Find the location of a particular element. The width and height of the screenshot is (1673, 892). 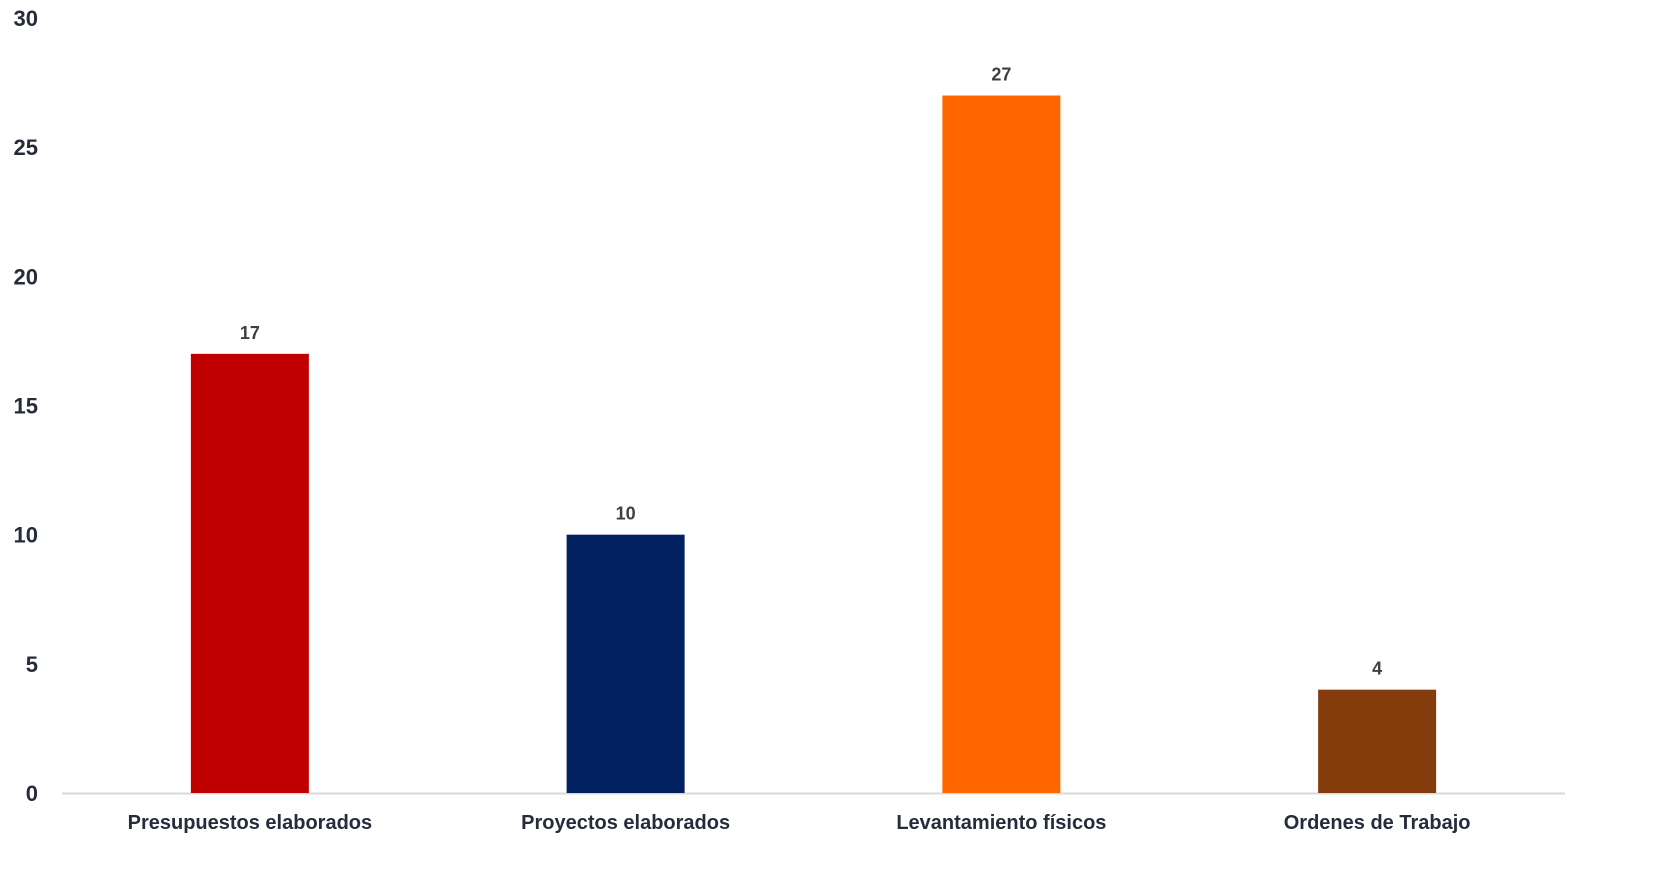

data-label: 27 is located at coordinates (1001, 75).